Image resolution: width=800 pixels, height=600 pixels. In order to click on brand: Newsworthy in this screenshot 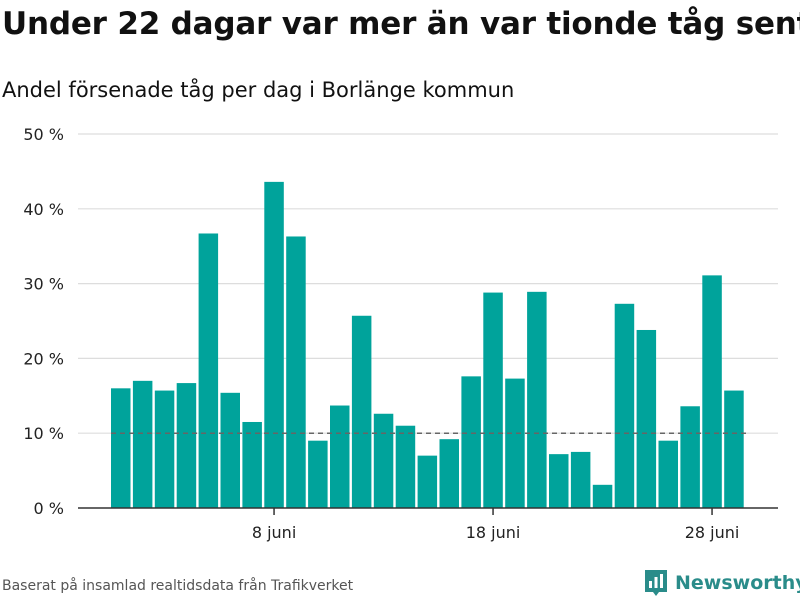, I will do `click(721, 583)`.